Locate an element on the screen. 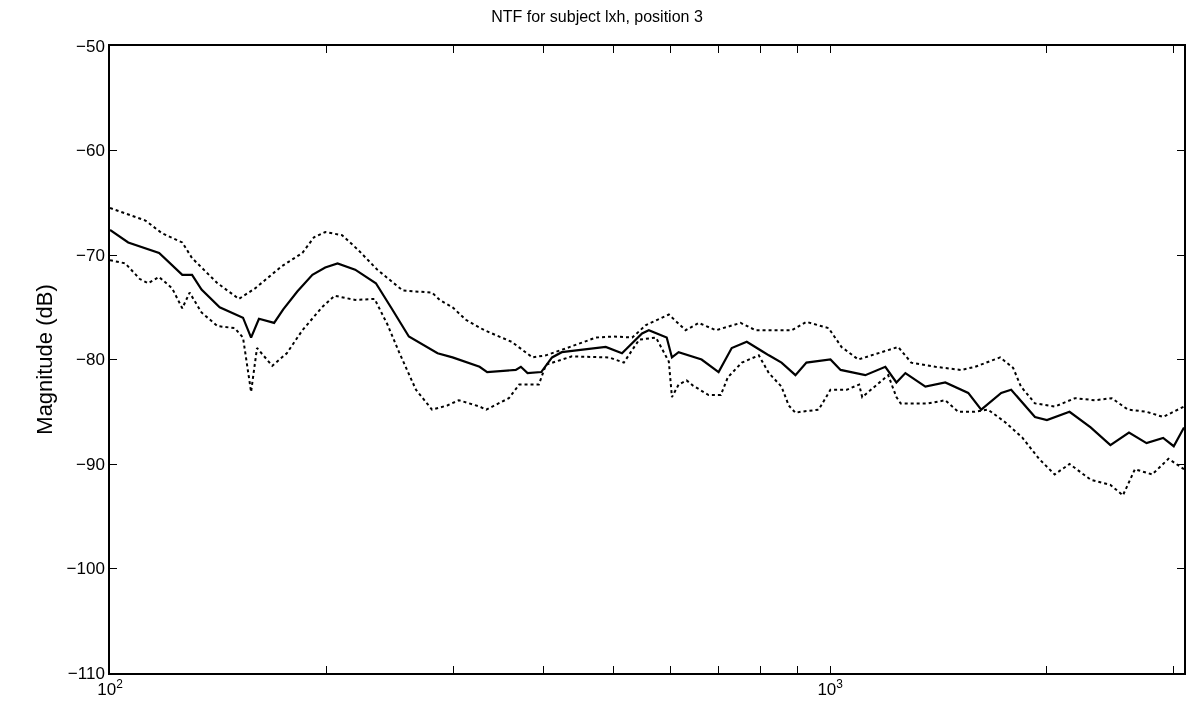 The height and width of the screenshot is (717, 1194). y-tick-label: −80 is located at coordinates (90, 360).